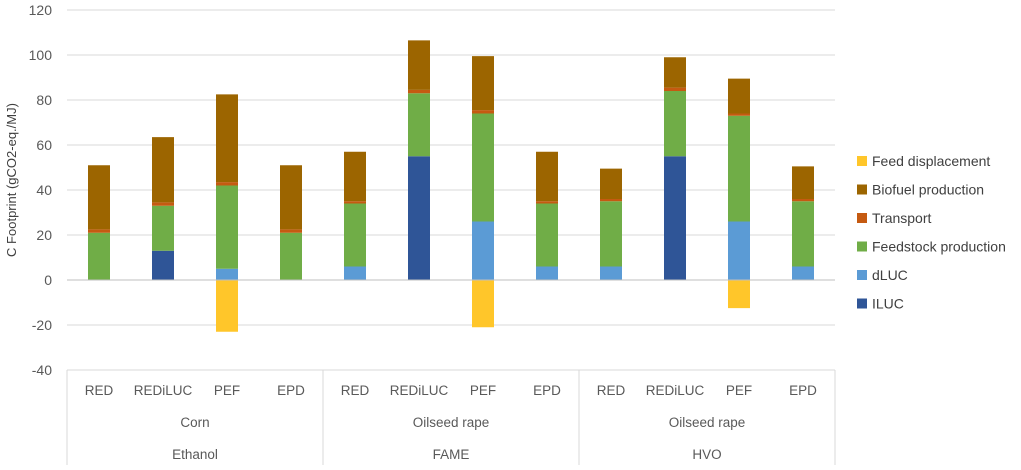  I want to click on x-group-label-biofuel: HVO, so click(706, 454).